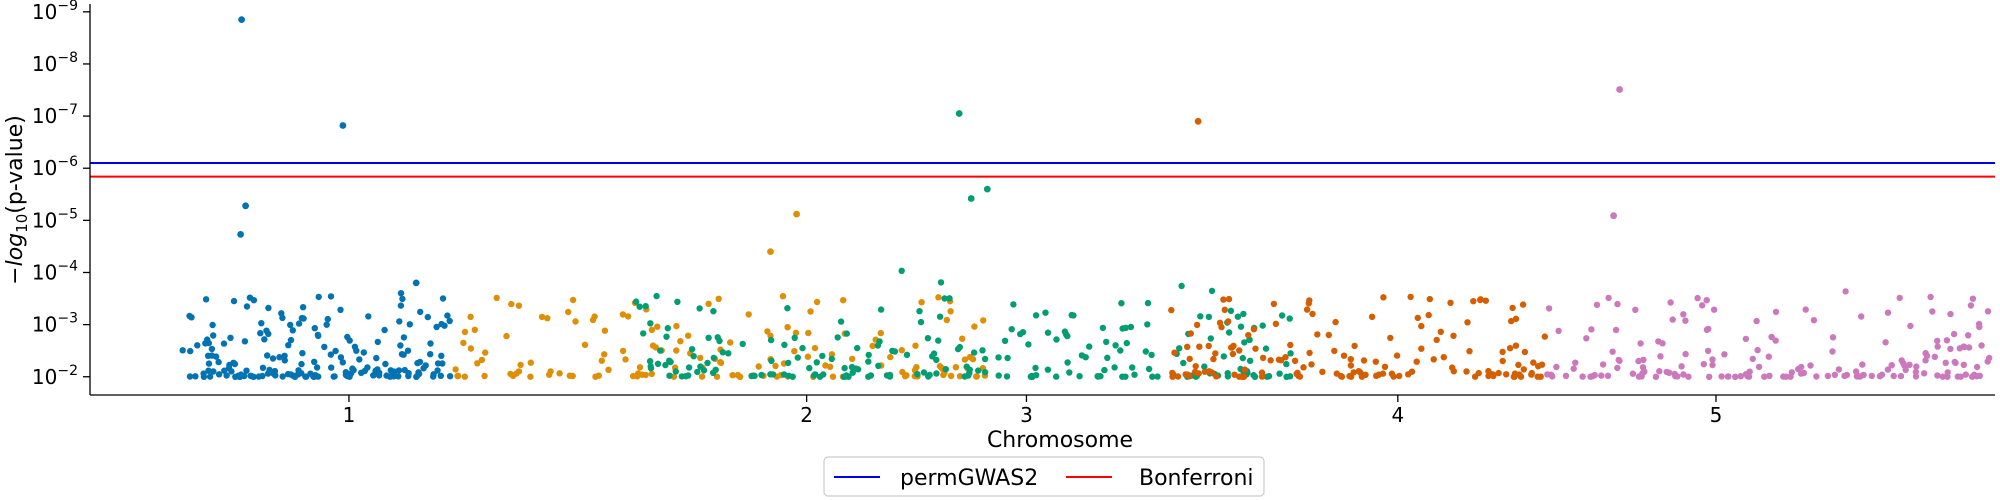  What do you see at coordinates (55, 115) in the screenshot?
I see `y-tick-label: 10−7` at bounding box center [55, 115].